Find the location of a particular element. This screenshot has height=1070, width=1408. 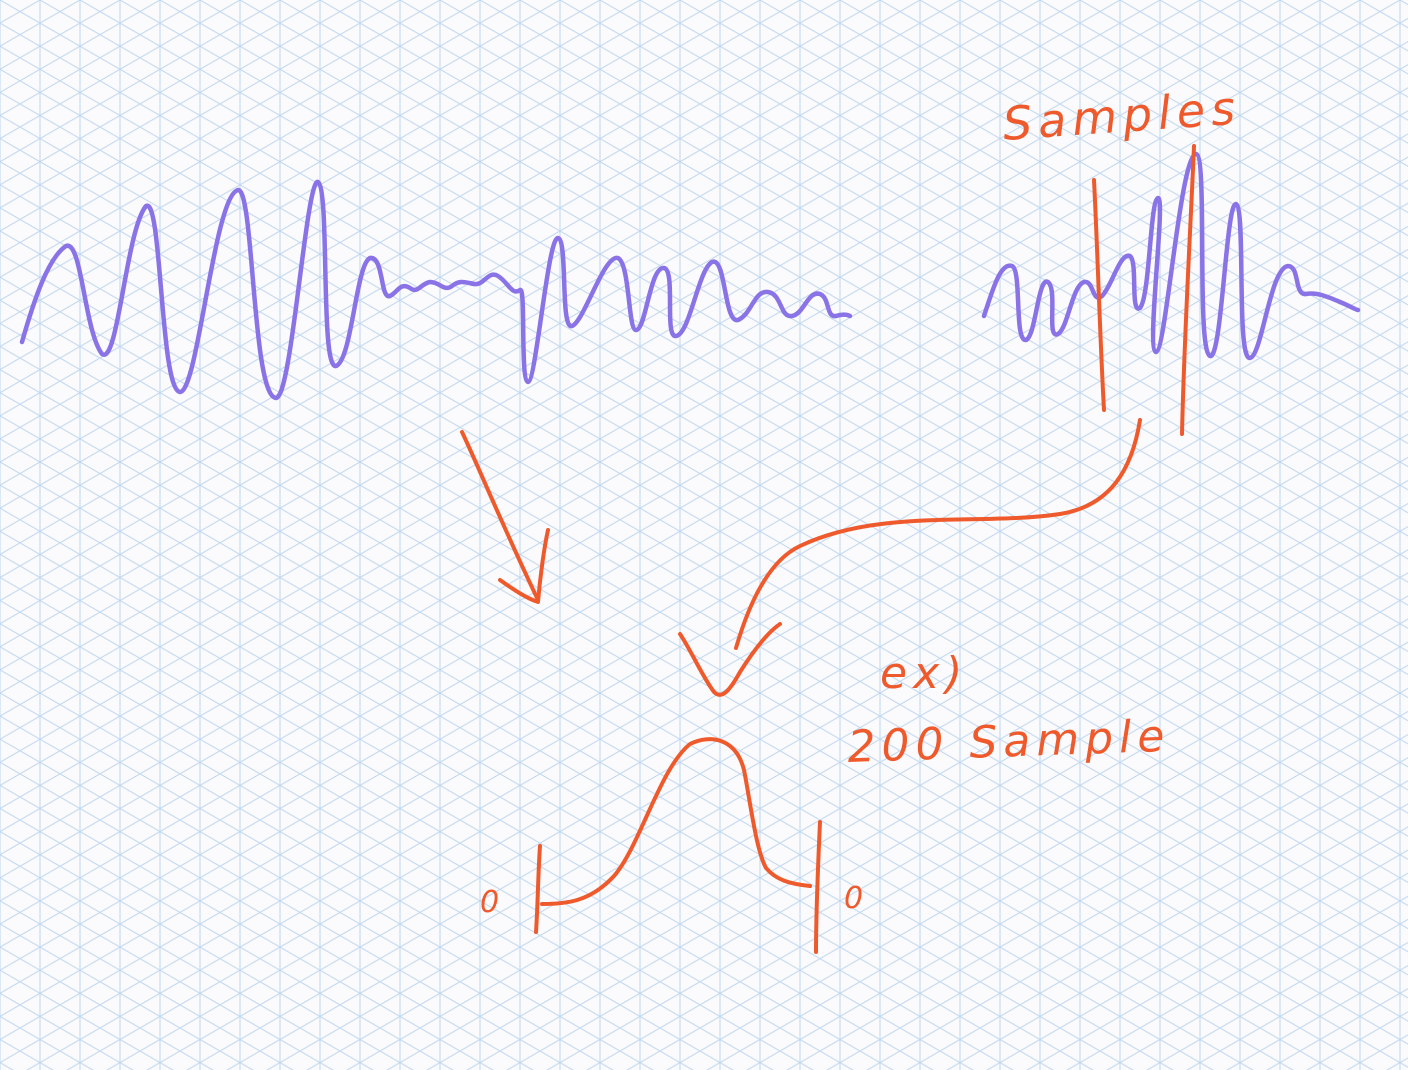

long-waveform is located at coordinates (436, 290).